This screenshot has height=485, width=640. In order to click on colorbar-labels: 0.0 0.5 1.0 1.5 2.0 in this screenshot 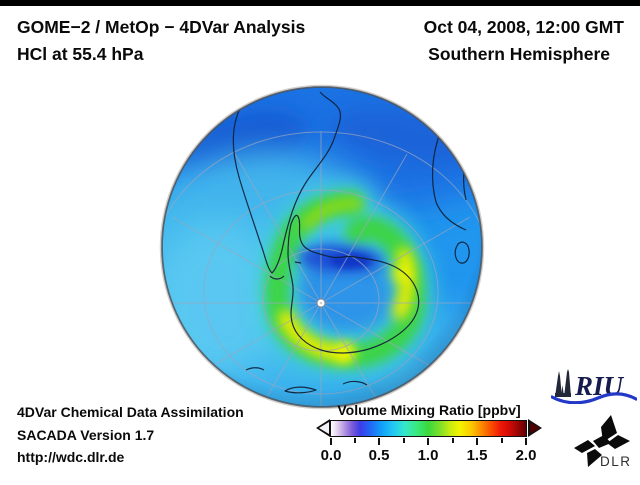, I will do `click(429, 456)`.